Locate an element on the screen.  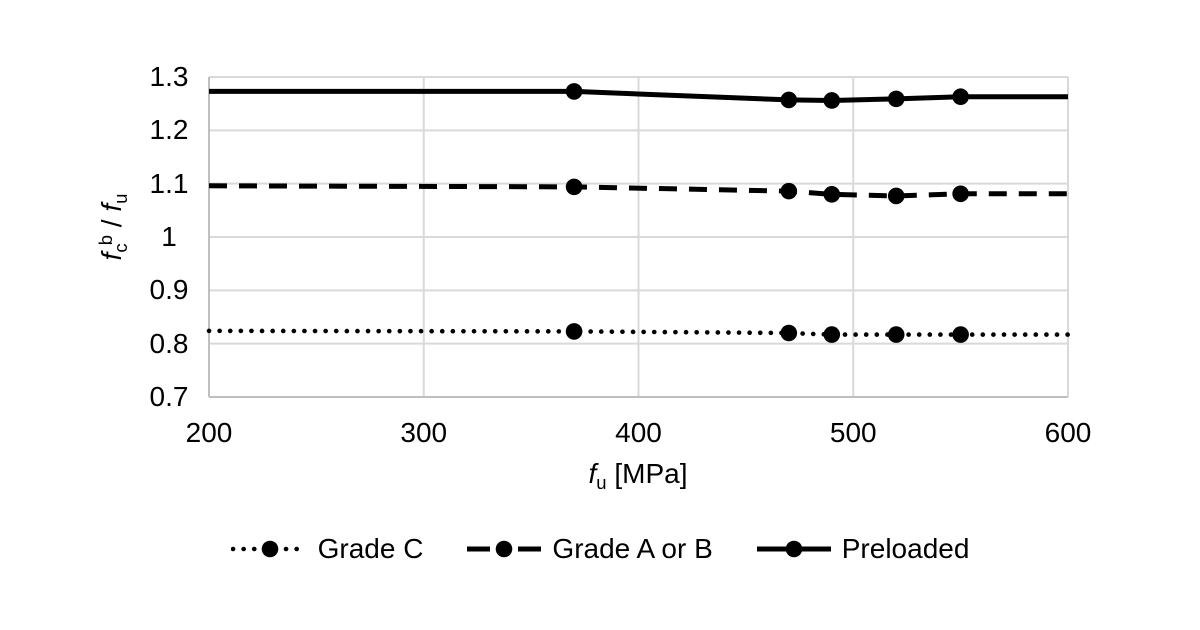
y-axis-title: fcb / fu is located at coordinates (112, 227).